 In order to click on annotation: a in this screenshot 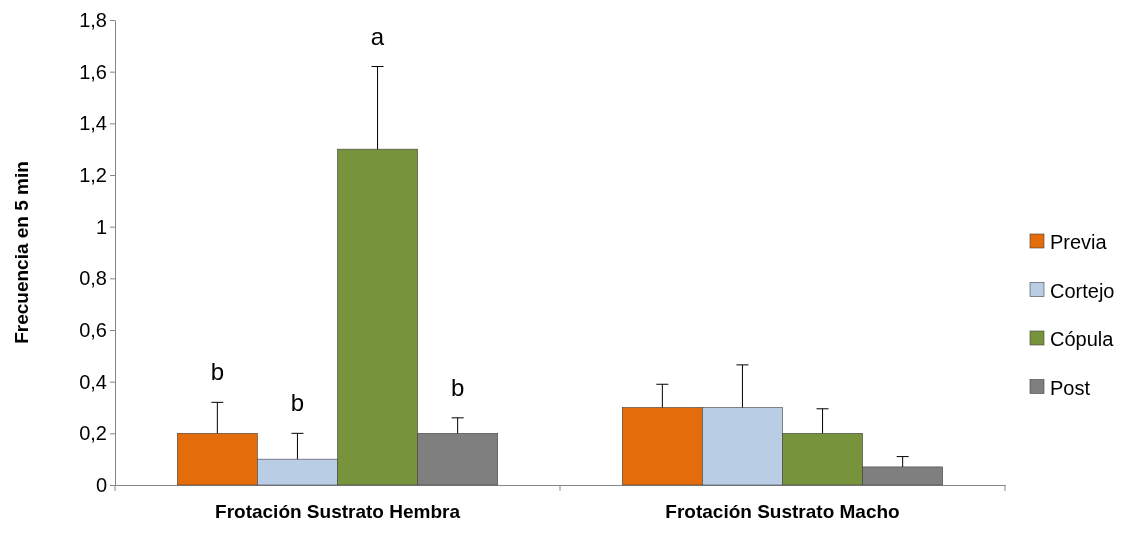, I will do `click(377, 36)`.